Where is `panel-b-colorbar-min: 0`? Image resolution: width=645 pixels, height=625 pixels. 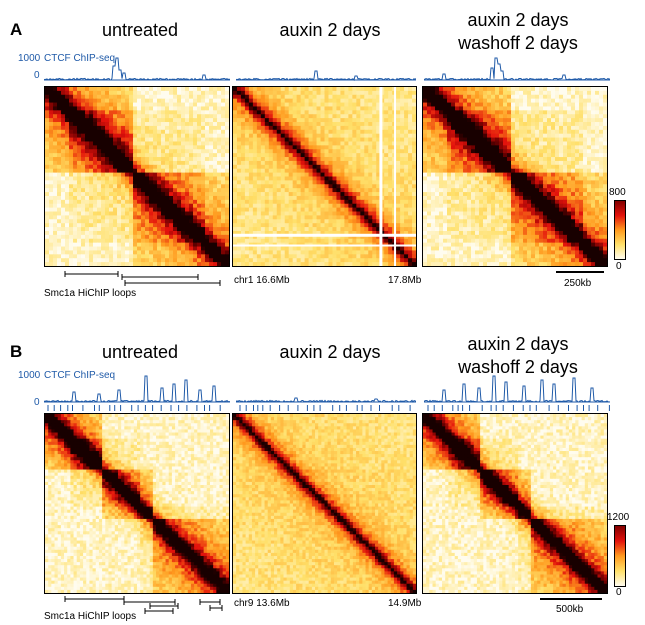 panel-b-colorbar-min: 0 is located at coordinates (619, 592).